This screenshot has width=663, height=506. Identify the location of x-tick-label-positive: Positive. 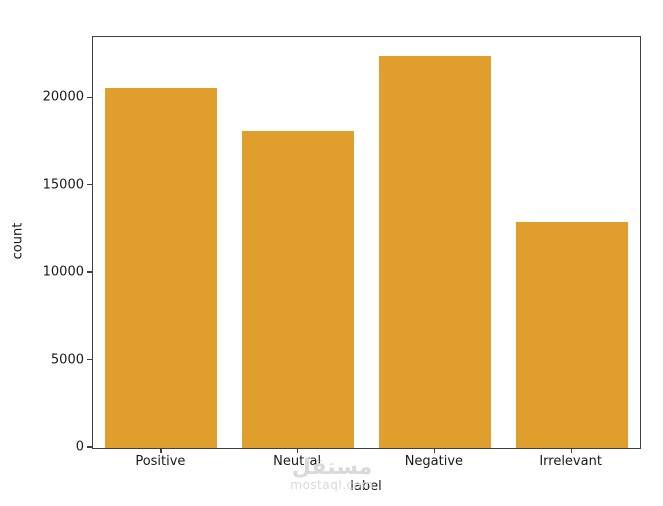
(160, 461).